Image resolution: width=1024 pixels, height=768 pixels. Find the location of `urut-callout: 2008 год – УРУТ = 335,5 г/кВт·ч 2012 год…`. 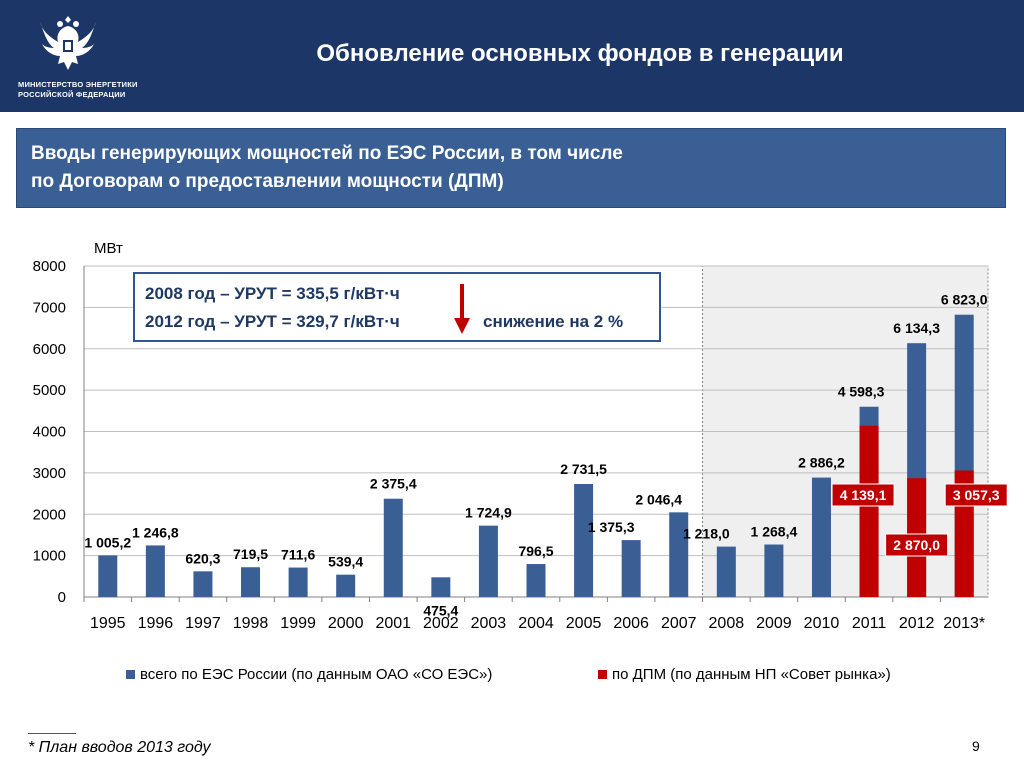

urut-callout: 2008 год – УРУТ = 335,5 г/кВт·ч 2012 год… is located at coordinates (397, 307).